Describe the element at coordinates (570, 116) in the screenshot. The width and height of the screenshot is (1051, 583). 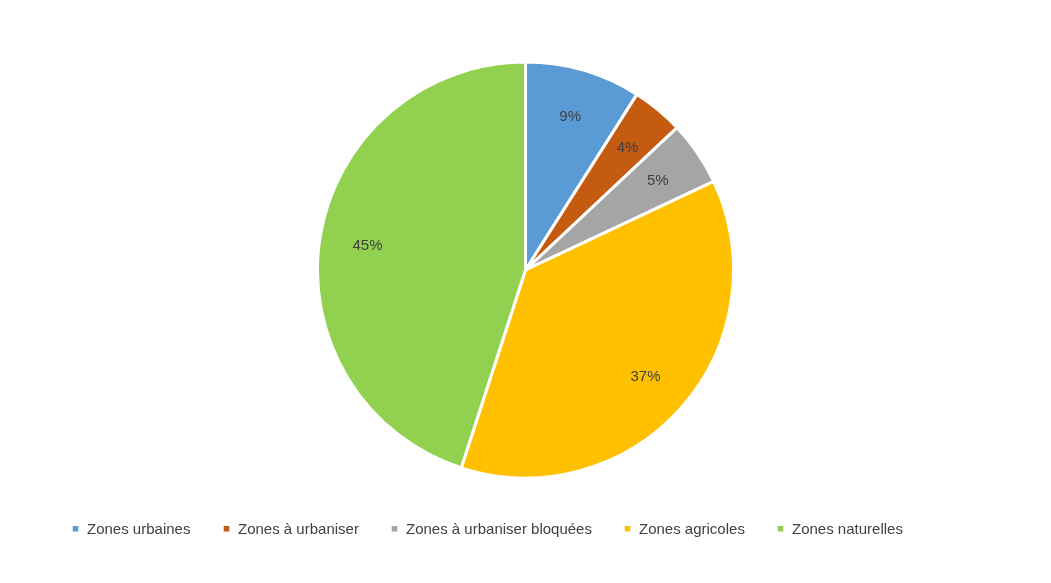
I see `data-label: 9%` at that location.